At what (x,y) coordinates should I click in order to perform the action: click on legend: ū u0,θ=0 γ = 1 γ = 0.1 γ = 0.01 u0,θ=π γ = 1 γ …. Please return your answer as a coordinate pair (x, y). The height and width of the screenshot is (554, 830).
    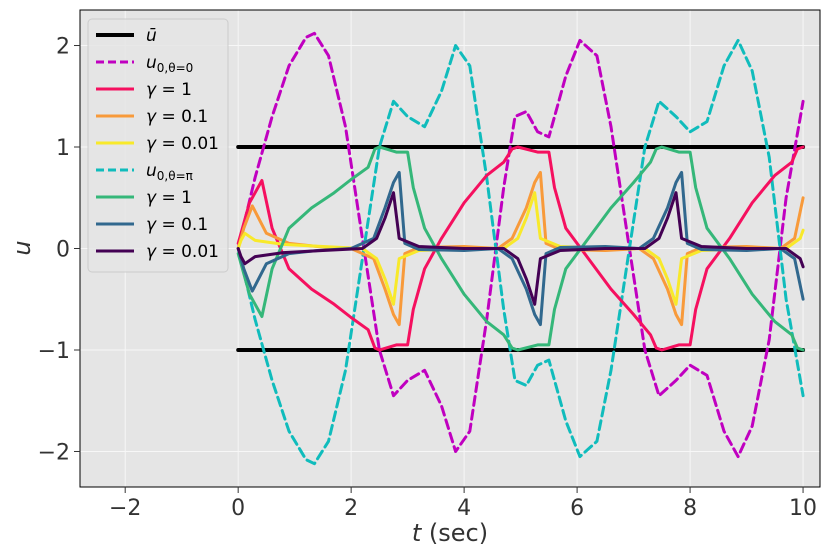
    Looking at the image, I should click on (158, 145).